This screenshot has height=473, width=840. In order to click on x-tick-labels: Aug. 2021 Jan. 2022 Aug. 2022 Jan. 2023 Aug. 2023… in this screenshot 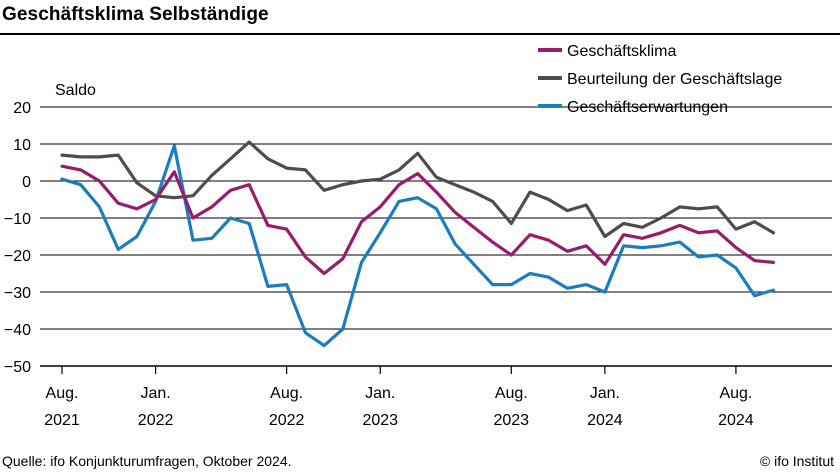, I will do `click(399, 397)`.